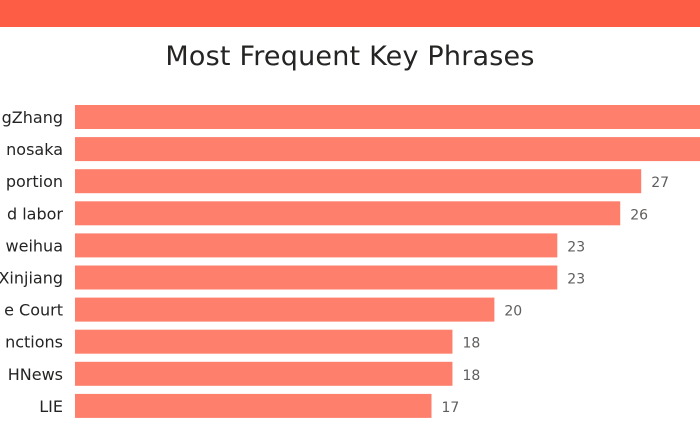 This screenshot has width=700, height=429. What do you see at coordinates (660, 183) in the screenshot?
I see `data-label-2: 27` at bounding box center [660, 183].